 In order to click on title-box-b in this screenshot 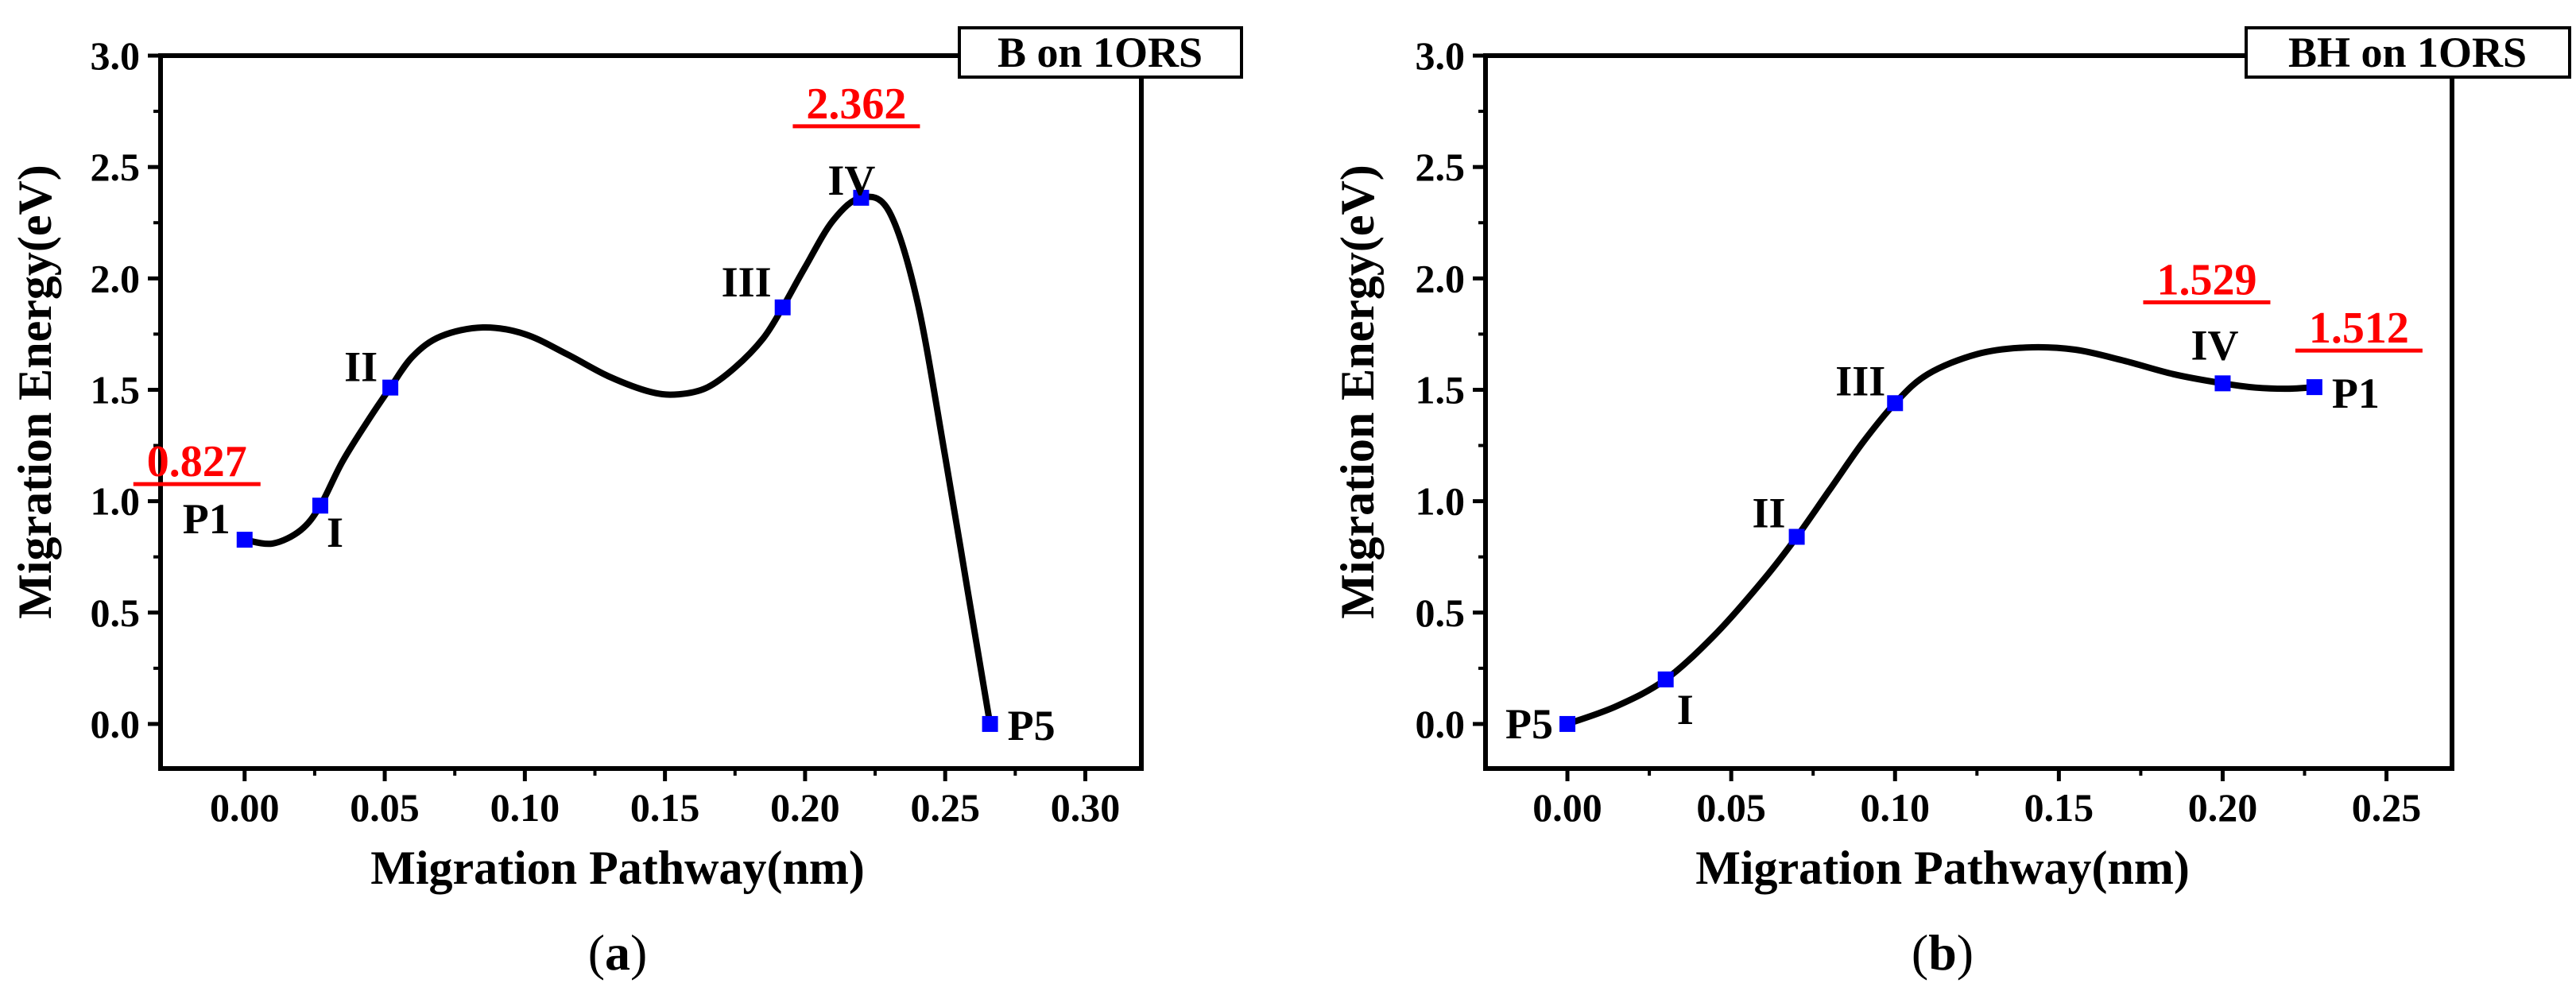, I will do `click(2408, 52)`.